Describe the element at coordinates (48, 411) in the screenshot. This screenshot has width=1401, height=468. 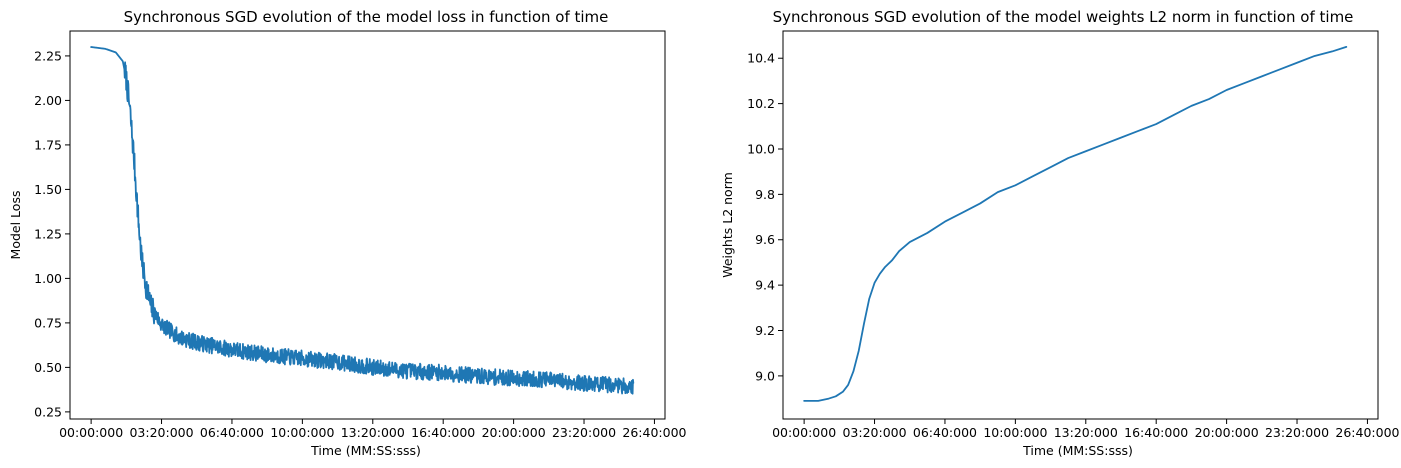
I see `y-tick-label: 0.25` at that location.